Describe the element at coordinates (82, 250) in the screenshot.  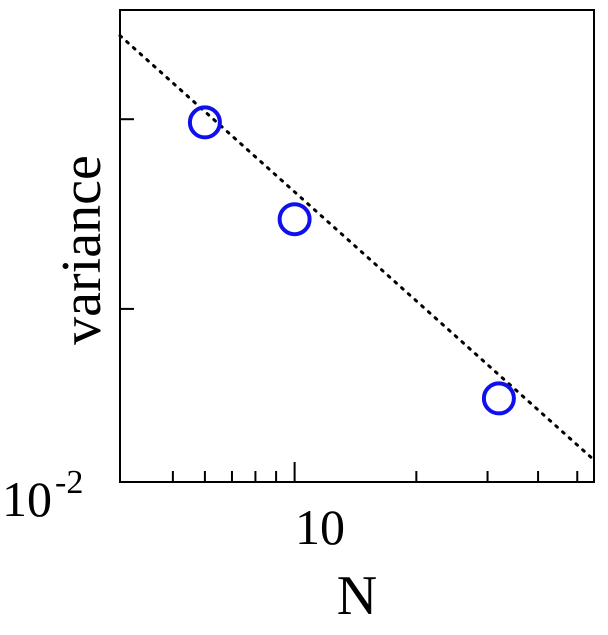
I see `y-axis-label: variance` at that location.